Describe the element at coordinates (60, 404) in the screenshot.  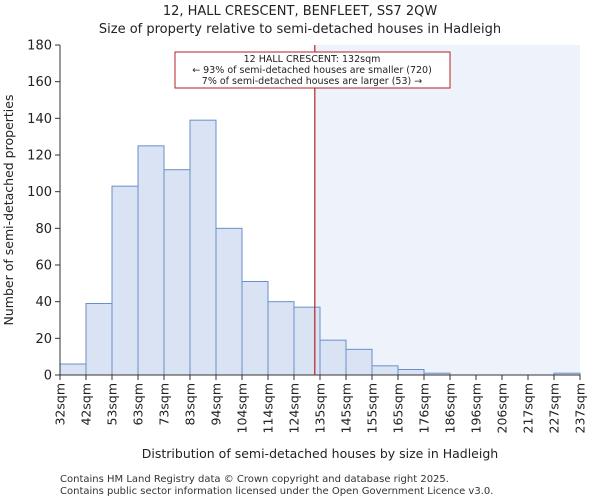
I see `x-tick-label: 32sqm` at that location.